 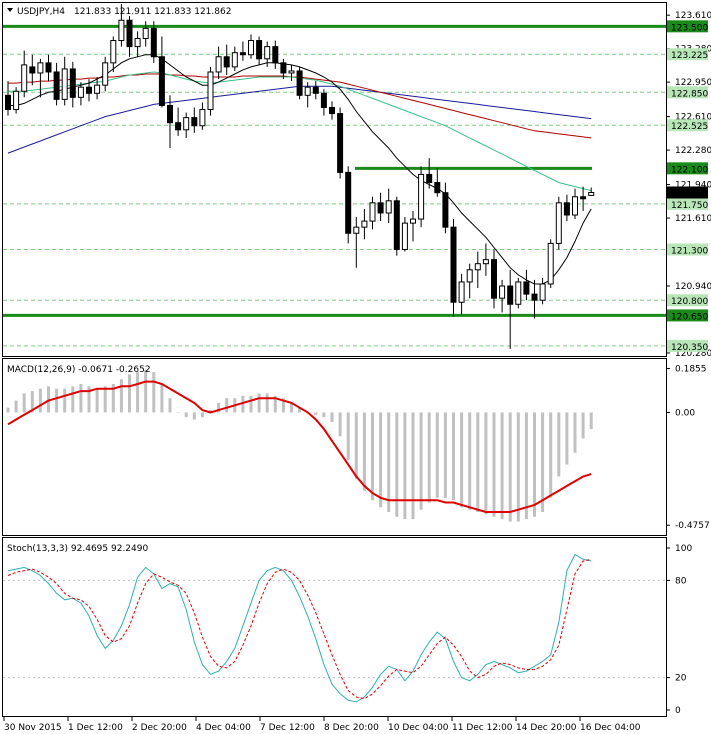 I want to click on time-tick-label: 10 Dec 04:00, so click(x=418, y=728).